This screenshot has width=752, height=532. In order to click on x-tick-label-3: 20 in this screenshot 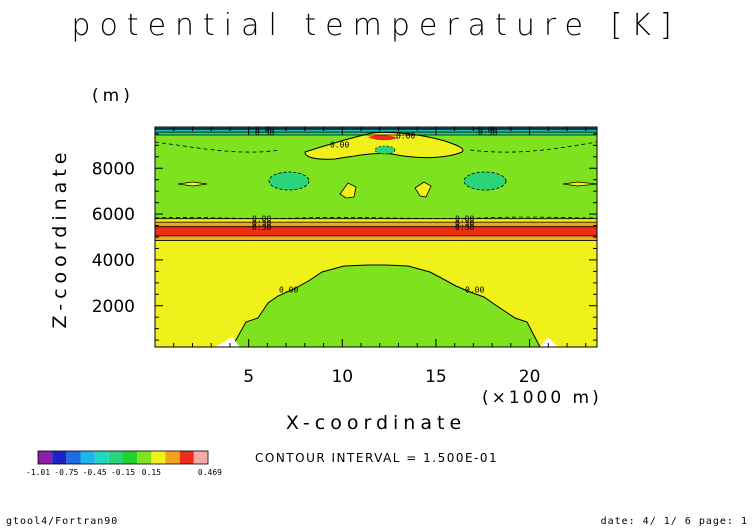, I will do `click(530, 377)`.